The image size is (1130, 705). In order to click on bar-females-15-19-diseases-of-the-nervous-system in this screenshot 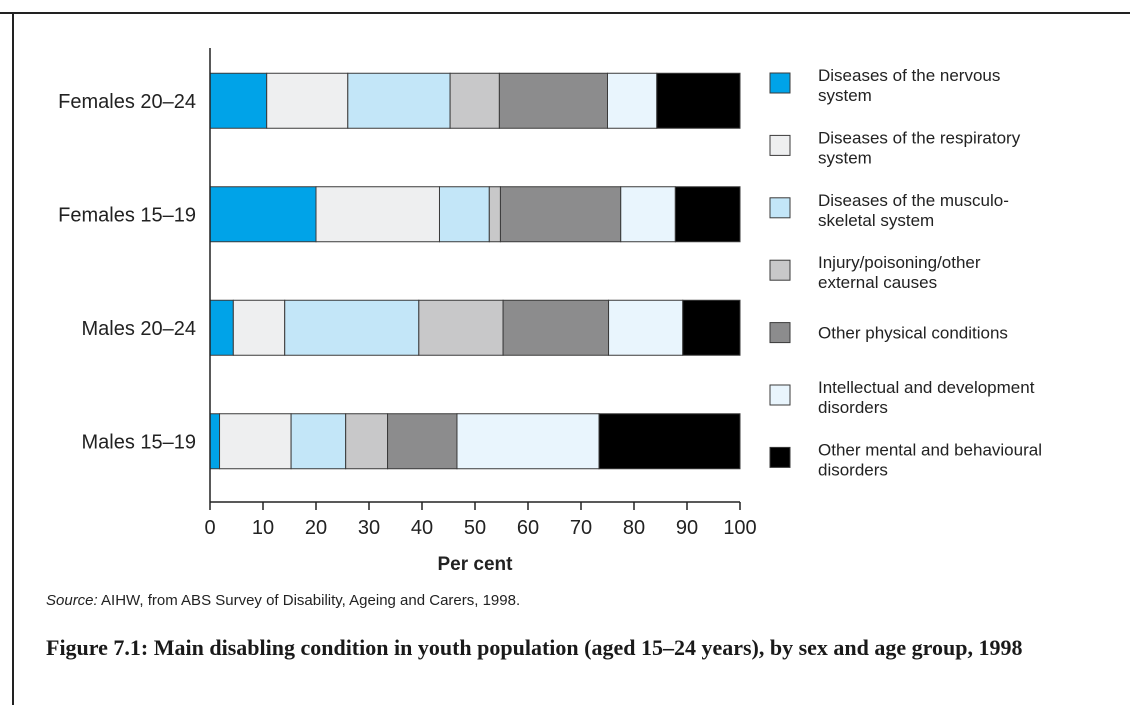, I will do `click(263, 214)`.